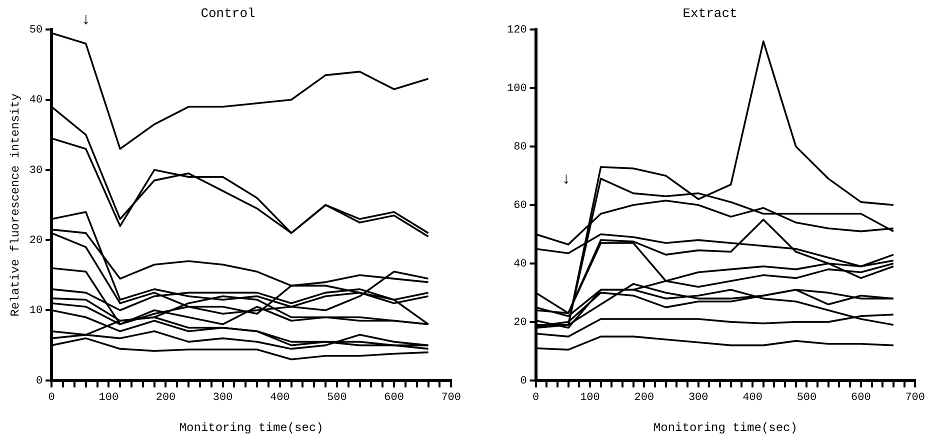  What do you see at coordinates (520, 206) in the screenshot?
I see `y-tick-label: 60` at bounding box center [520, 206].